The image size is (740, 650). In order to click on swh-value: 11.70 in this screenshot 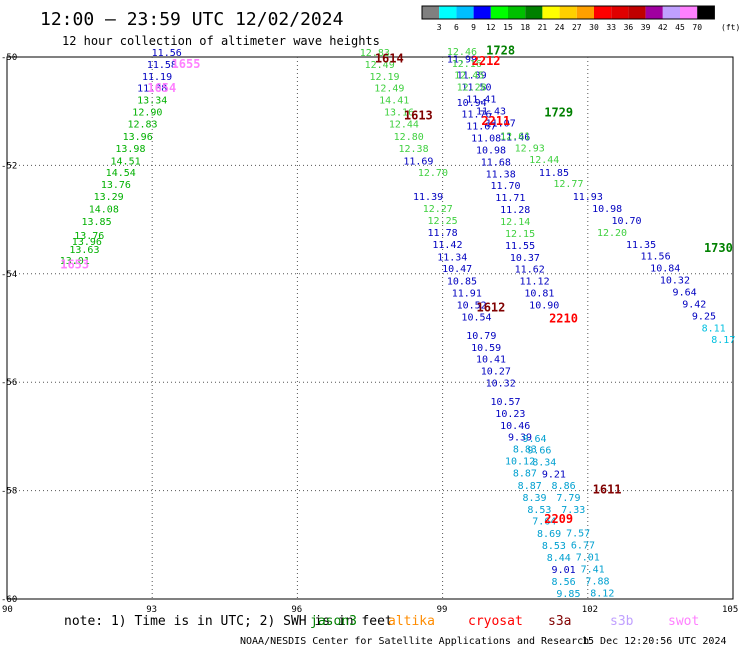, I will do `click(505, 186)`.